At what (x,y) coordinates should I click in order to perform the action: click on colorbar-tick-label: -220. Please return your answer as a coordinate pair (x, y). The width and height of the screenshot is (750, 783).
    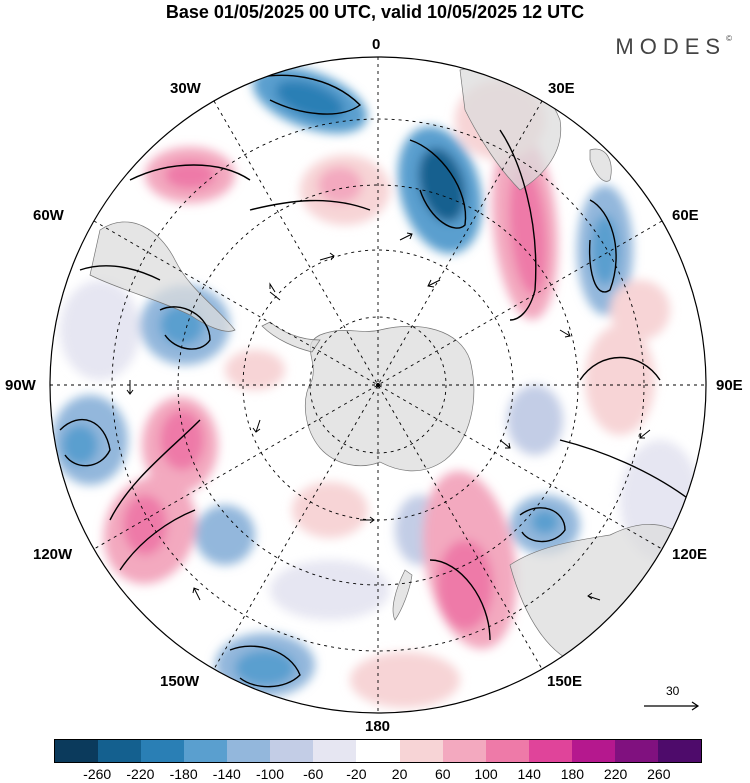
    Looking at the image, I should click on (140, 774).